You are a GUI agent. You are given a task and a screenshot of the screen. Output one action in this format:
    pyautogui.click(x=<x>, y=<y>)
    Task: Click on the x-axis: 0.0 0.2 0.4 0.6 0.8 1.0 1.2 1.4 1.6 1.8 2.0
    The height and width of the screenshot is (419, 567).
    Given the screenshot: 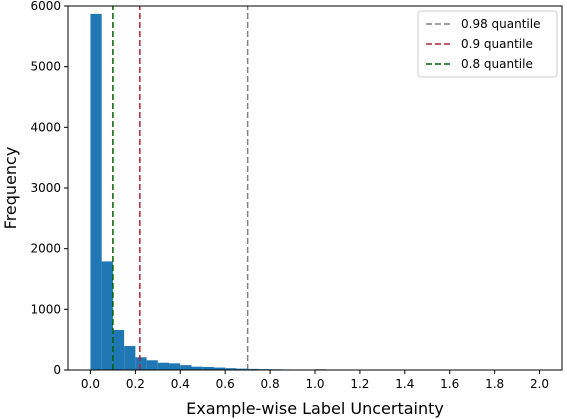 What is the action you would take?
    pyautogui.click(x=315, y=380)
    